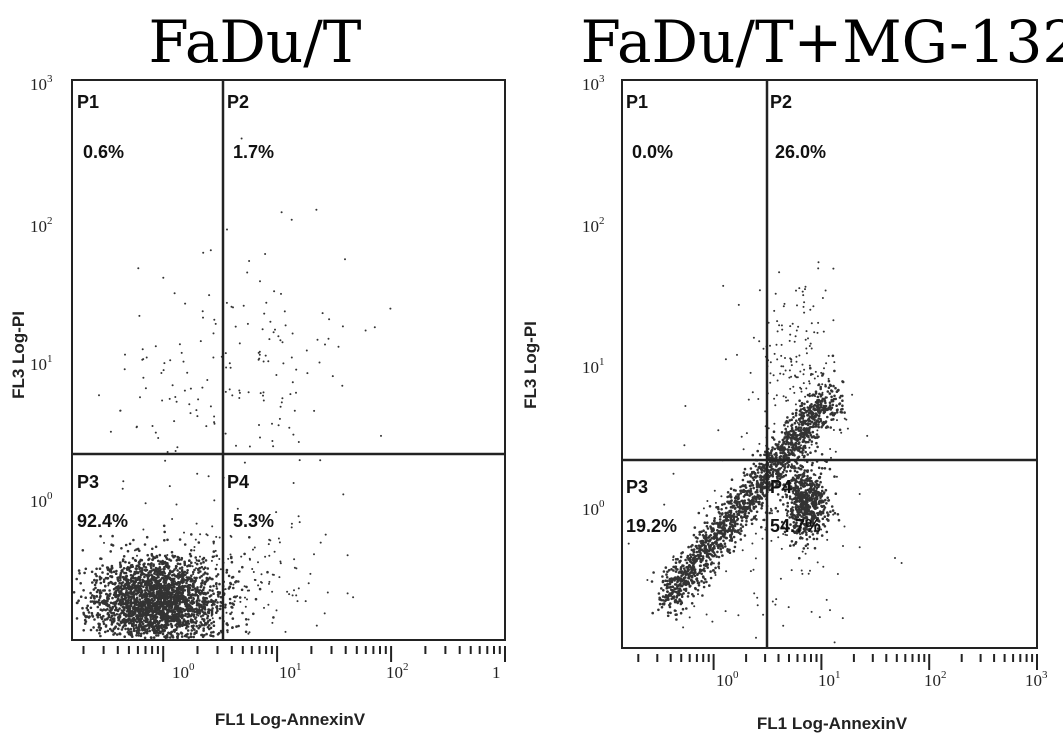 The width and height of the screenshot is (1063, 746). Describe the element at coordinates (238, 482) in the screenshot. I see `quadrant-label-p4: P4` at that location.